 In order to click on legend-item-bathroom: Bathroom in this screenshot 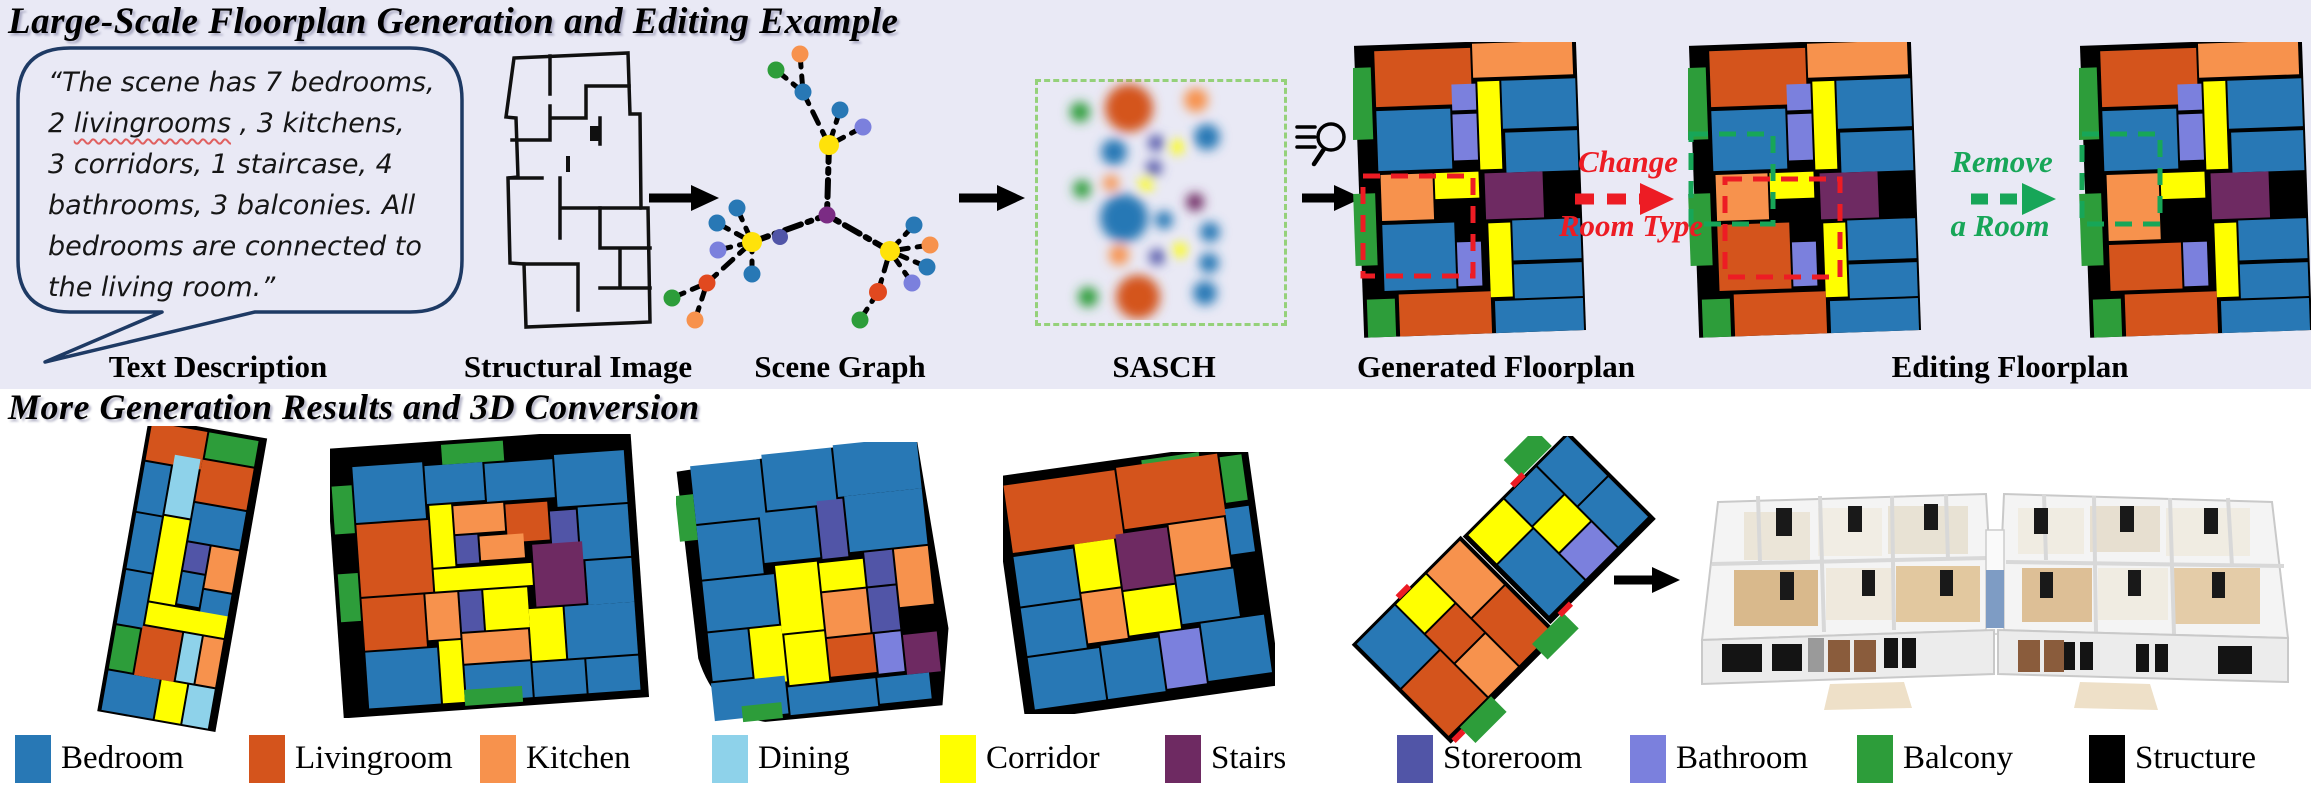, I will do `click(1719, 757)`.